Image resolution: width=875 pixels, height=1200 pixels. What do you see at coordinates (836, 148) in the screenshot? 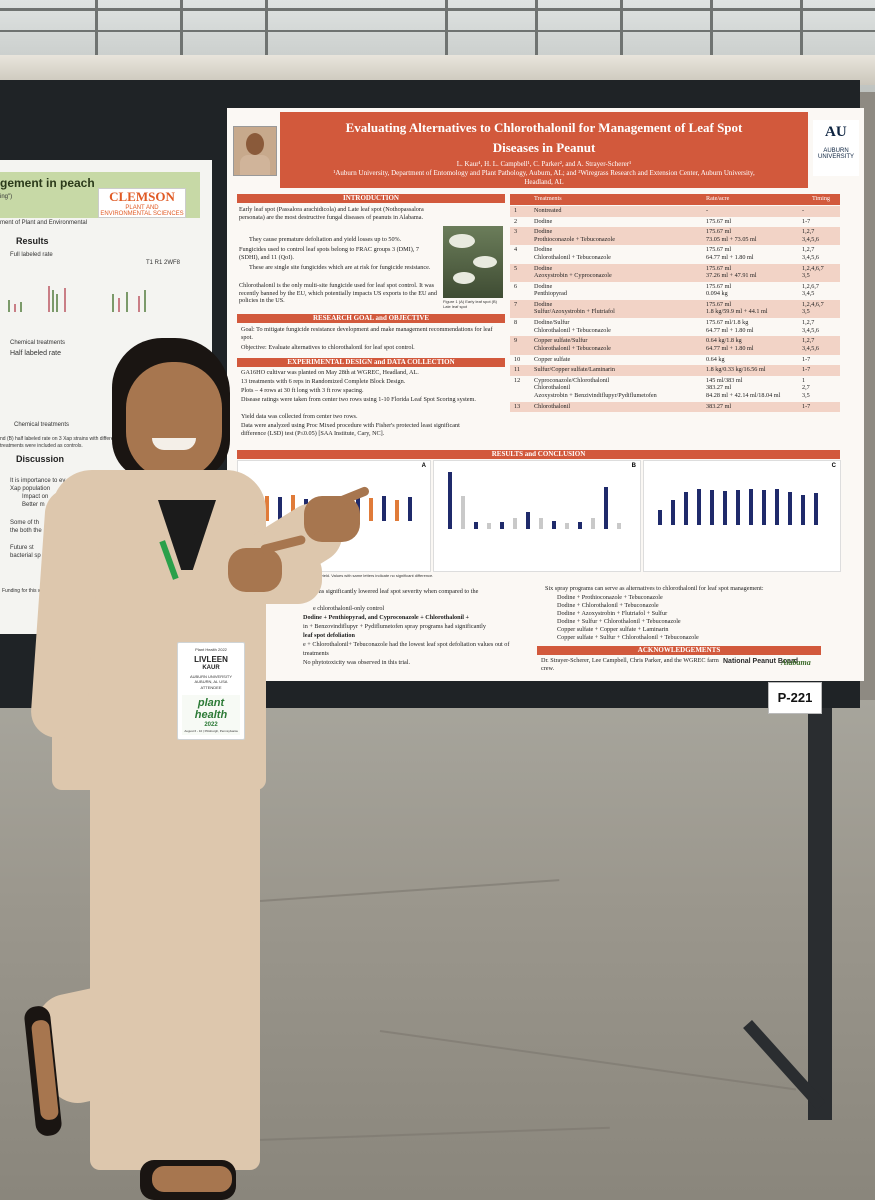
I see `auburn-logo: AU AUBURN UNIVERSITY` at bounding box center [836, 148].